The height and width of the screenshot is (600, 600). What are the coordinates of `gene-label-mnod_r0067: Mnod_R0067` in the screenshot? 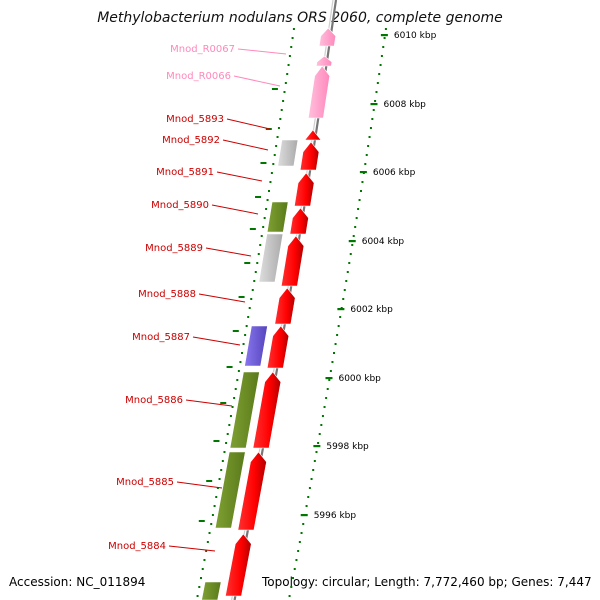 It's located at (202, 49).